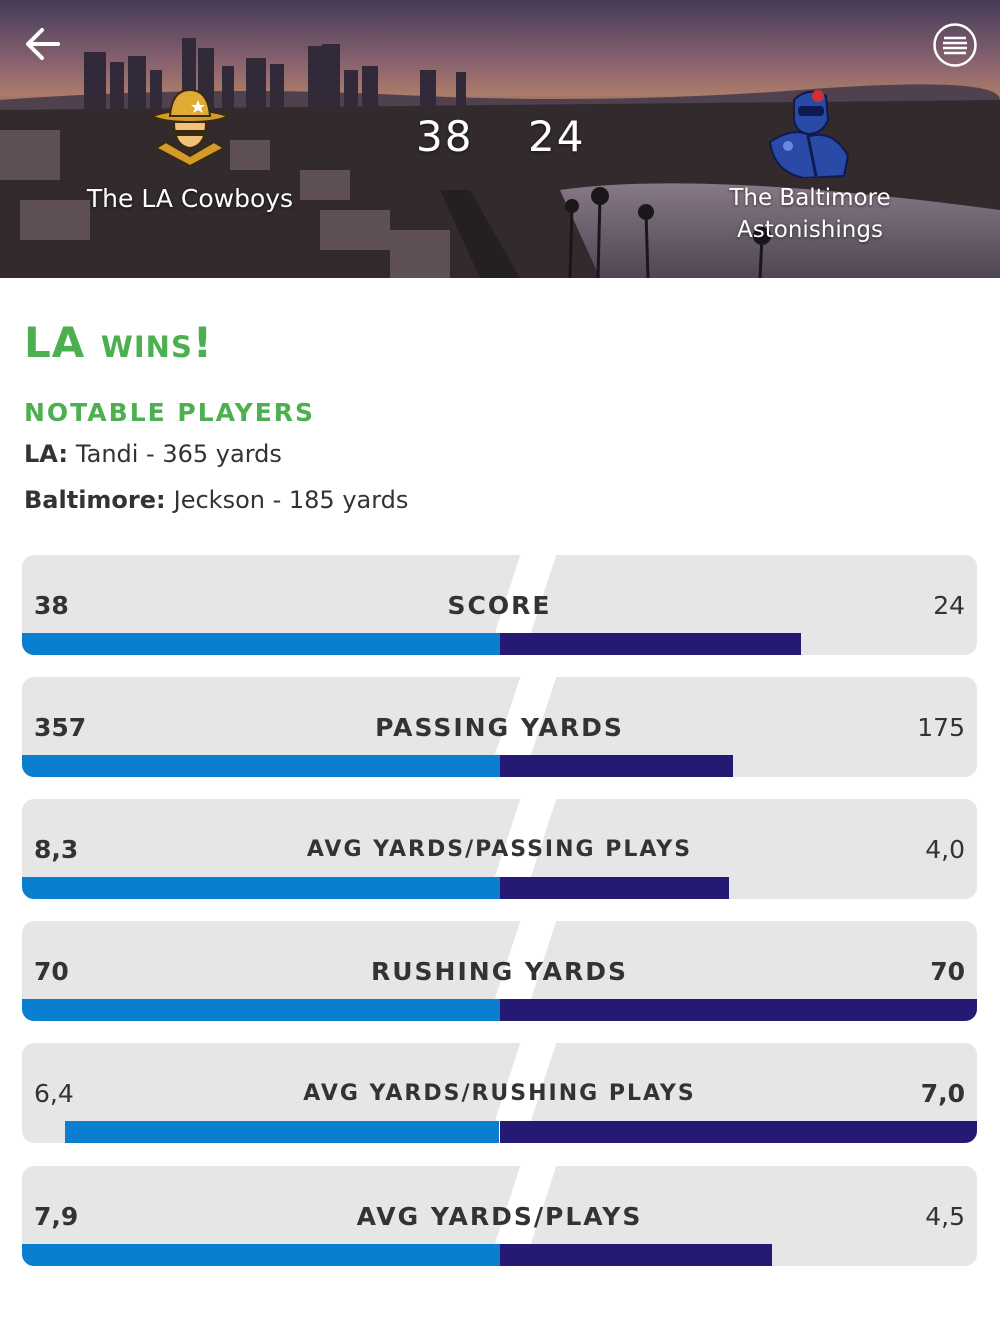 The image size is (1000, 1334). What do you see at coordinates (170, 412) in the screenshot?
I see `notable-players-title: NOTABLE PLAYERS` at bounding box center [170, 412].